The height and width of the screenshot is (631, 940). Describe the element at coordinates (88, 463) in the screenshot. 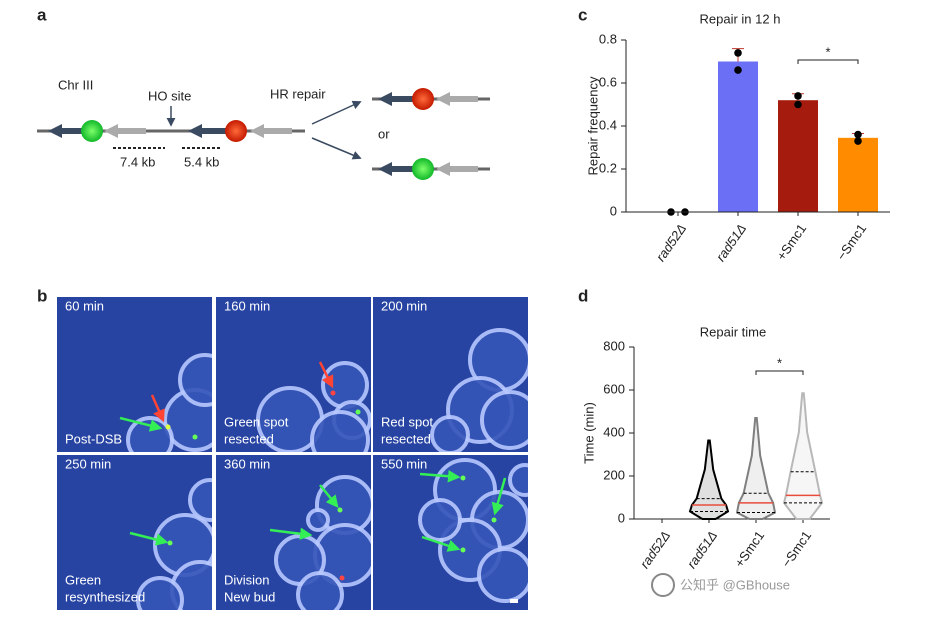

I see `timepoint: 250 min` at that location.